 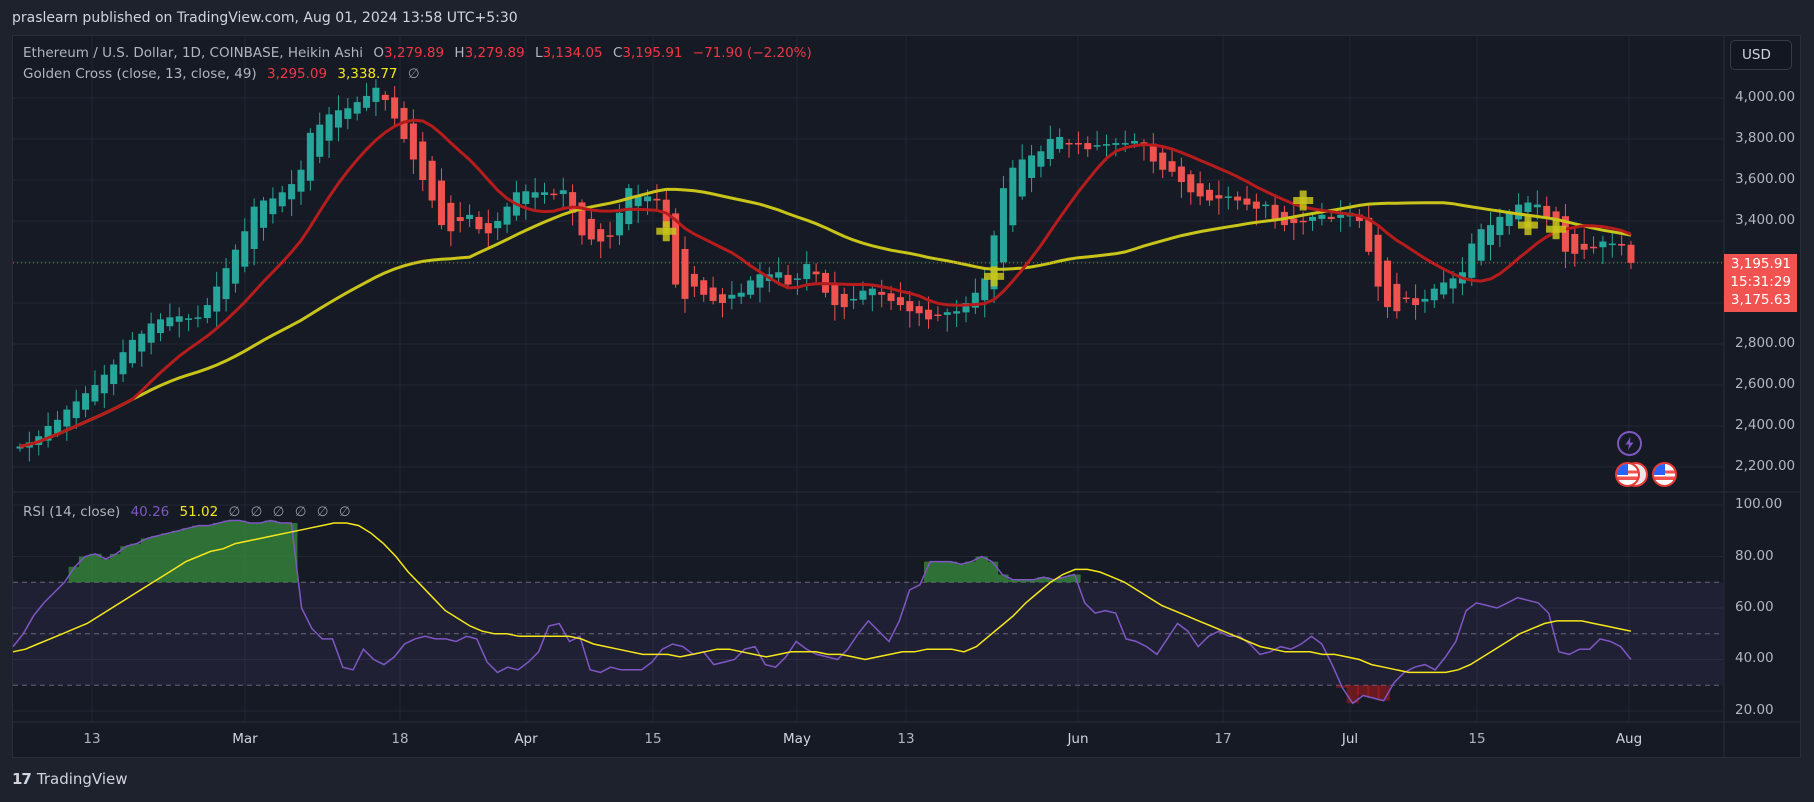 I want to click on ma-slow-value: 3,338.77, so click(x=367, y=74).